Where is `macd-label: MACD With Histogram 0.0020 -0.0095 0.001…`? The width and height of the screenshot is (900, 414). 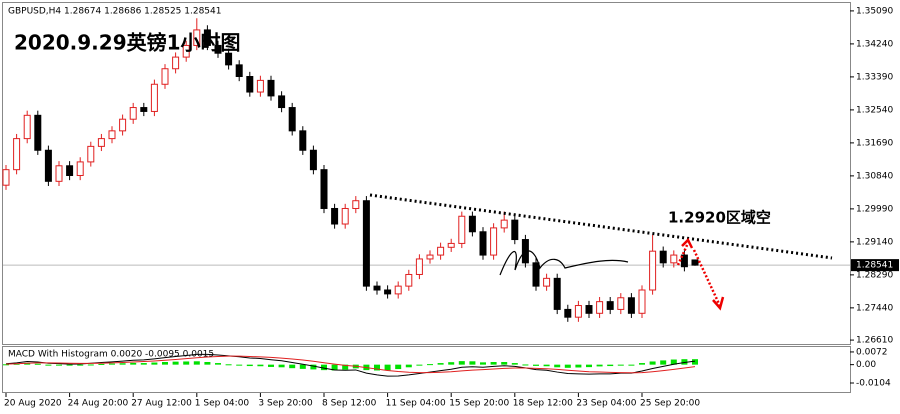
macd-label: MACD With Histogram 0.0020 -0.0095 0.001… is located at coordinates (111, 355).